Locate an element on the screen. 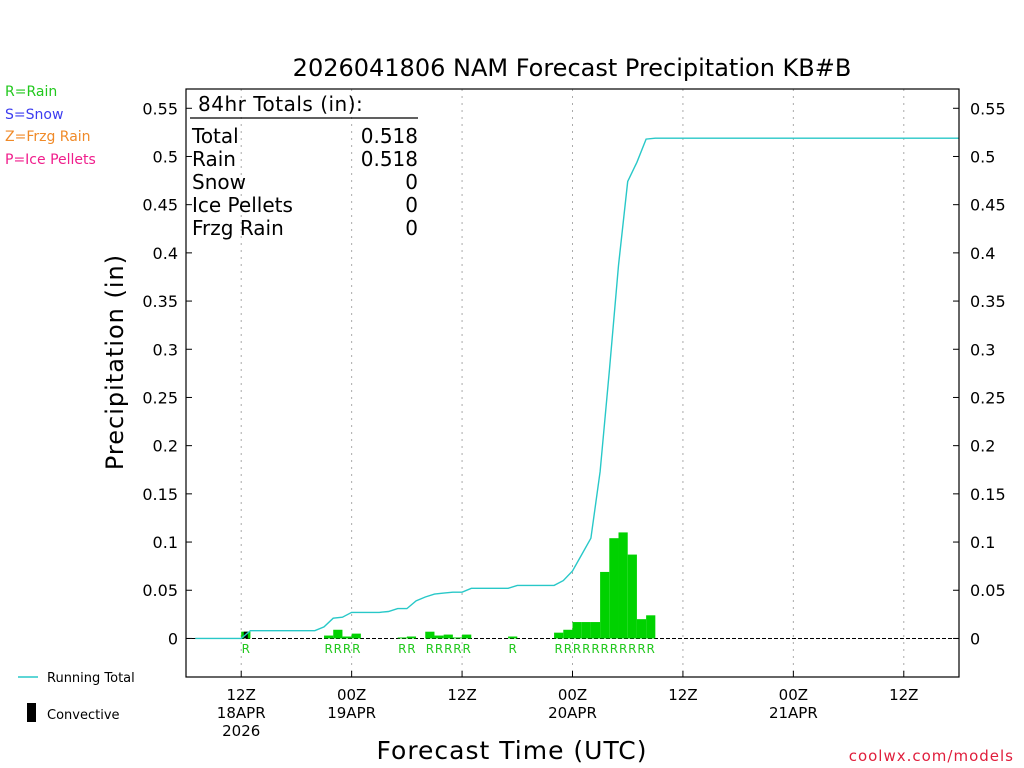 The height and width of the screenshot is (768, 1024). x-tick-label: 20APR is located at coordinates (572, 713).